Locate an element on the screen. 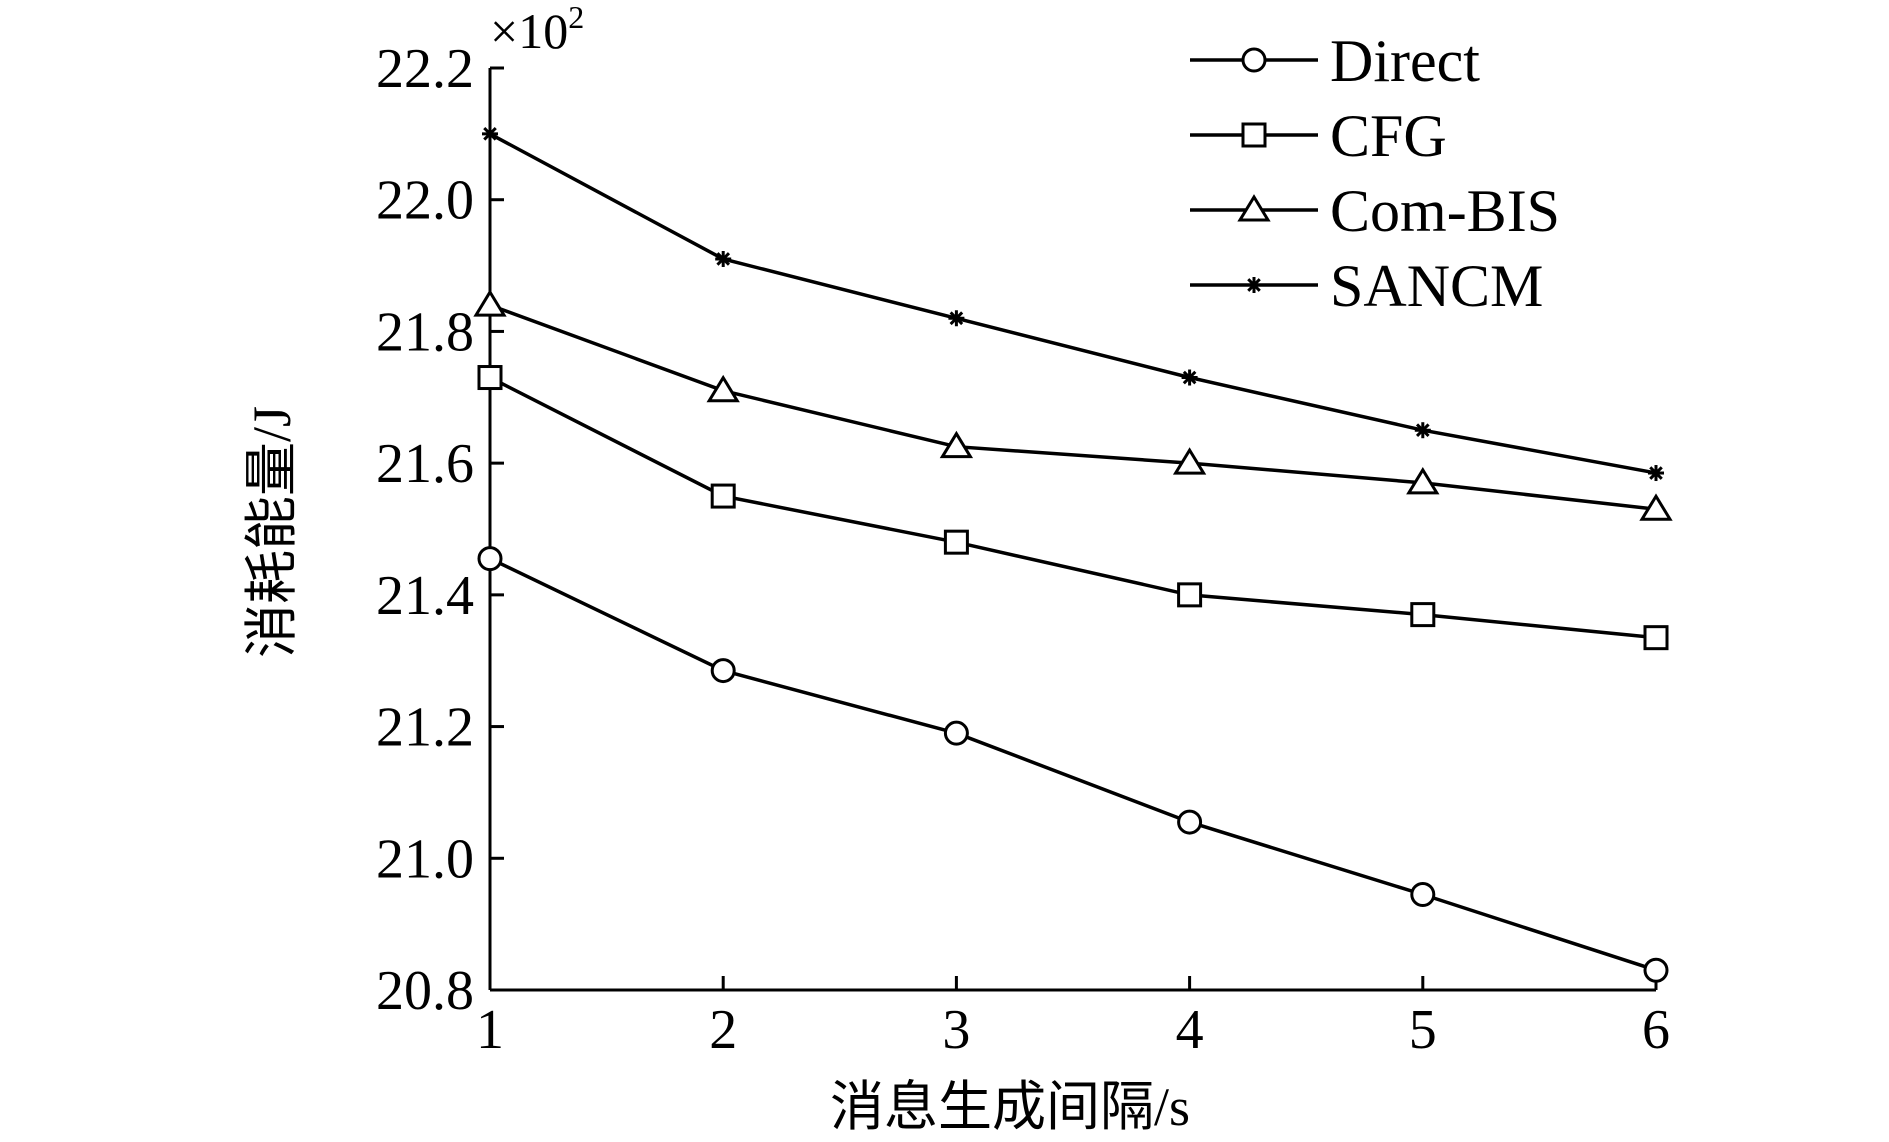 This screenshot has width=1889, height=1142. x-tick-label: 1 is located at coordinates (490, 1030).